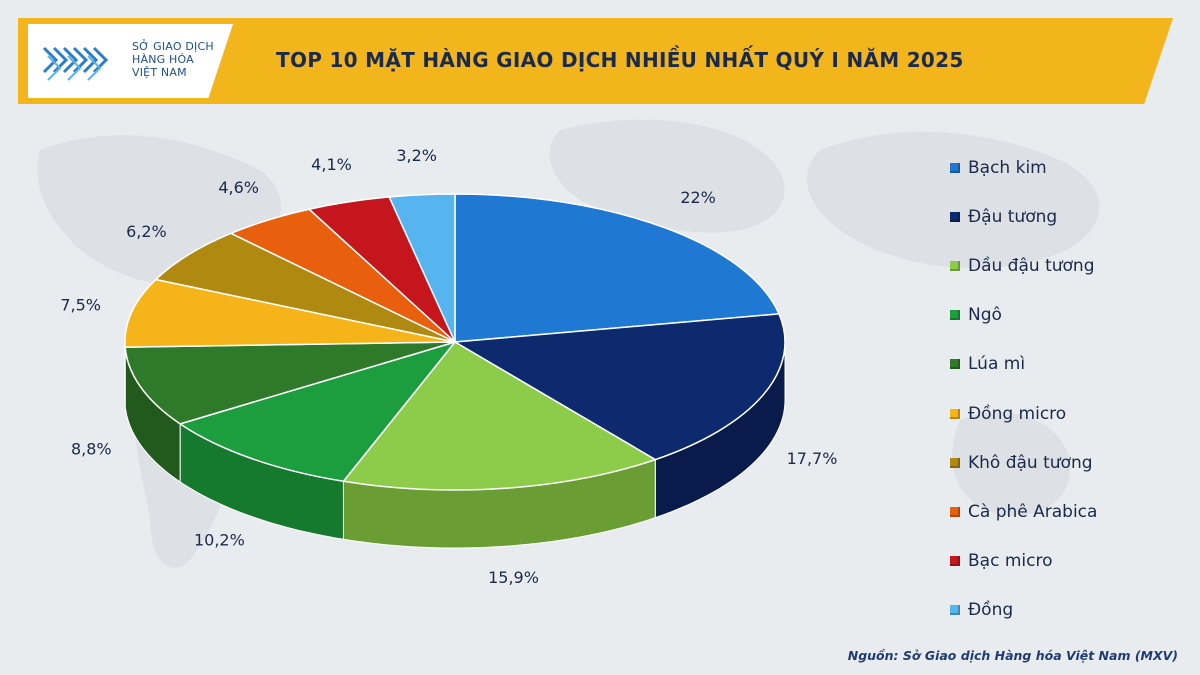  Describe the element at coordinates (991, 610) in the screenshot. I see `legend-label-dong: Đồng` at that location.